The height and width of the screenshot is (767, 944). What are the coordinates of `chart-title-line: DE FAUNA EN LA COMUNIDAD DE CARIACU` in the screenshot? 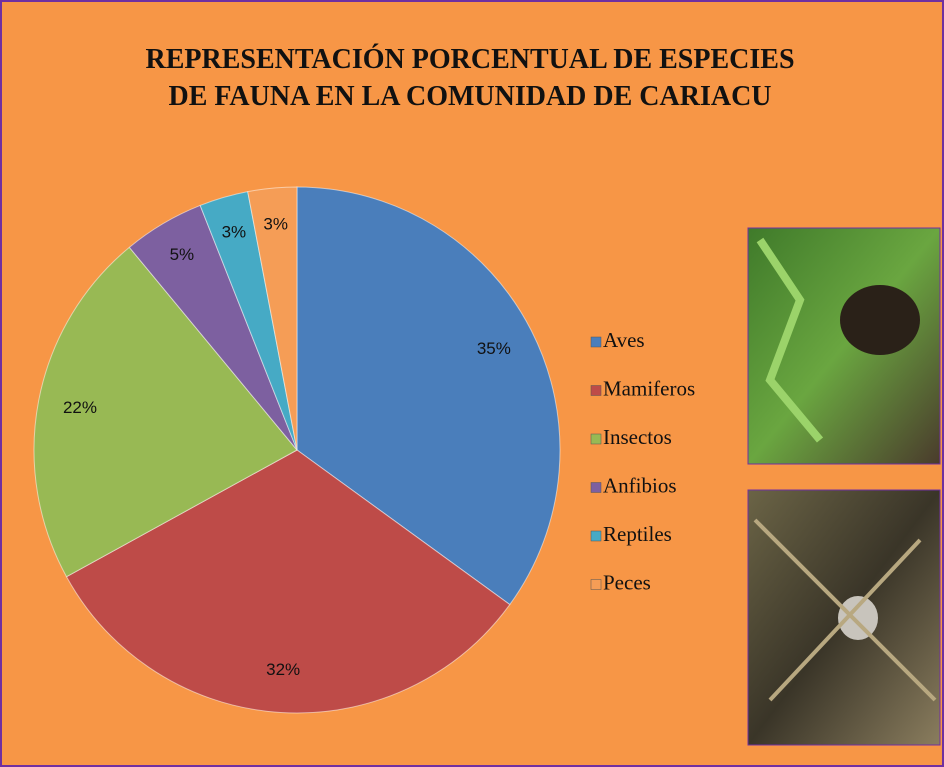 It's located at (469, 96).